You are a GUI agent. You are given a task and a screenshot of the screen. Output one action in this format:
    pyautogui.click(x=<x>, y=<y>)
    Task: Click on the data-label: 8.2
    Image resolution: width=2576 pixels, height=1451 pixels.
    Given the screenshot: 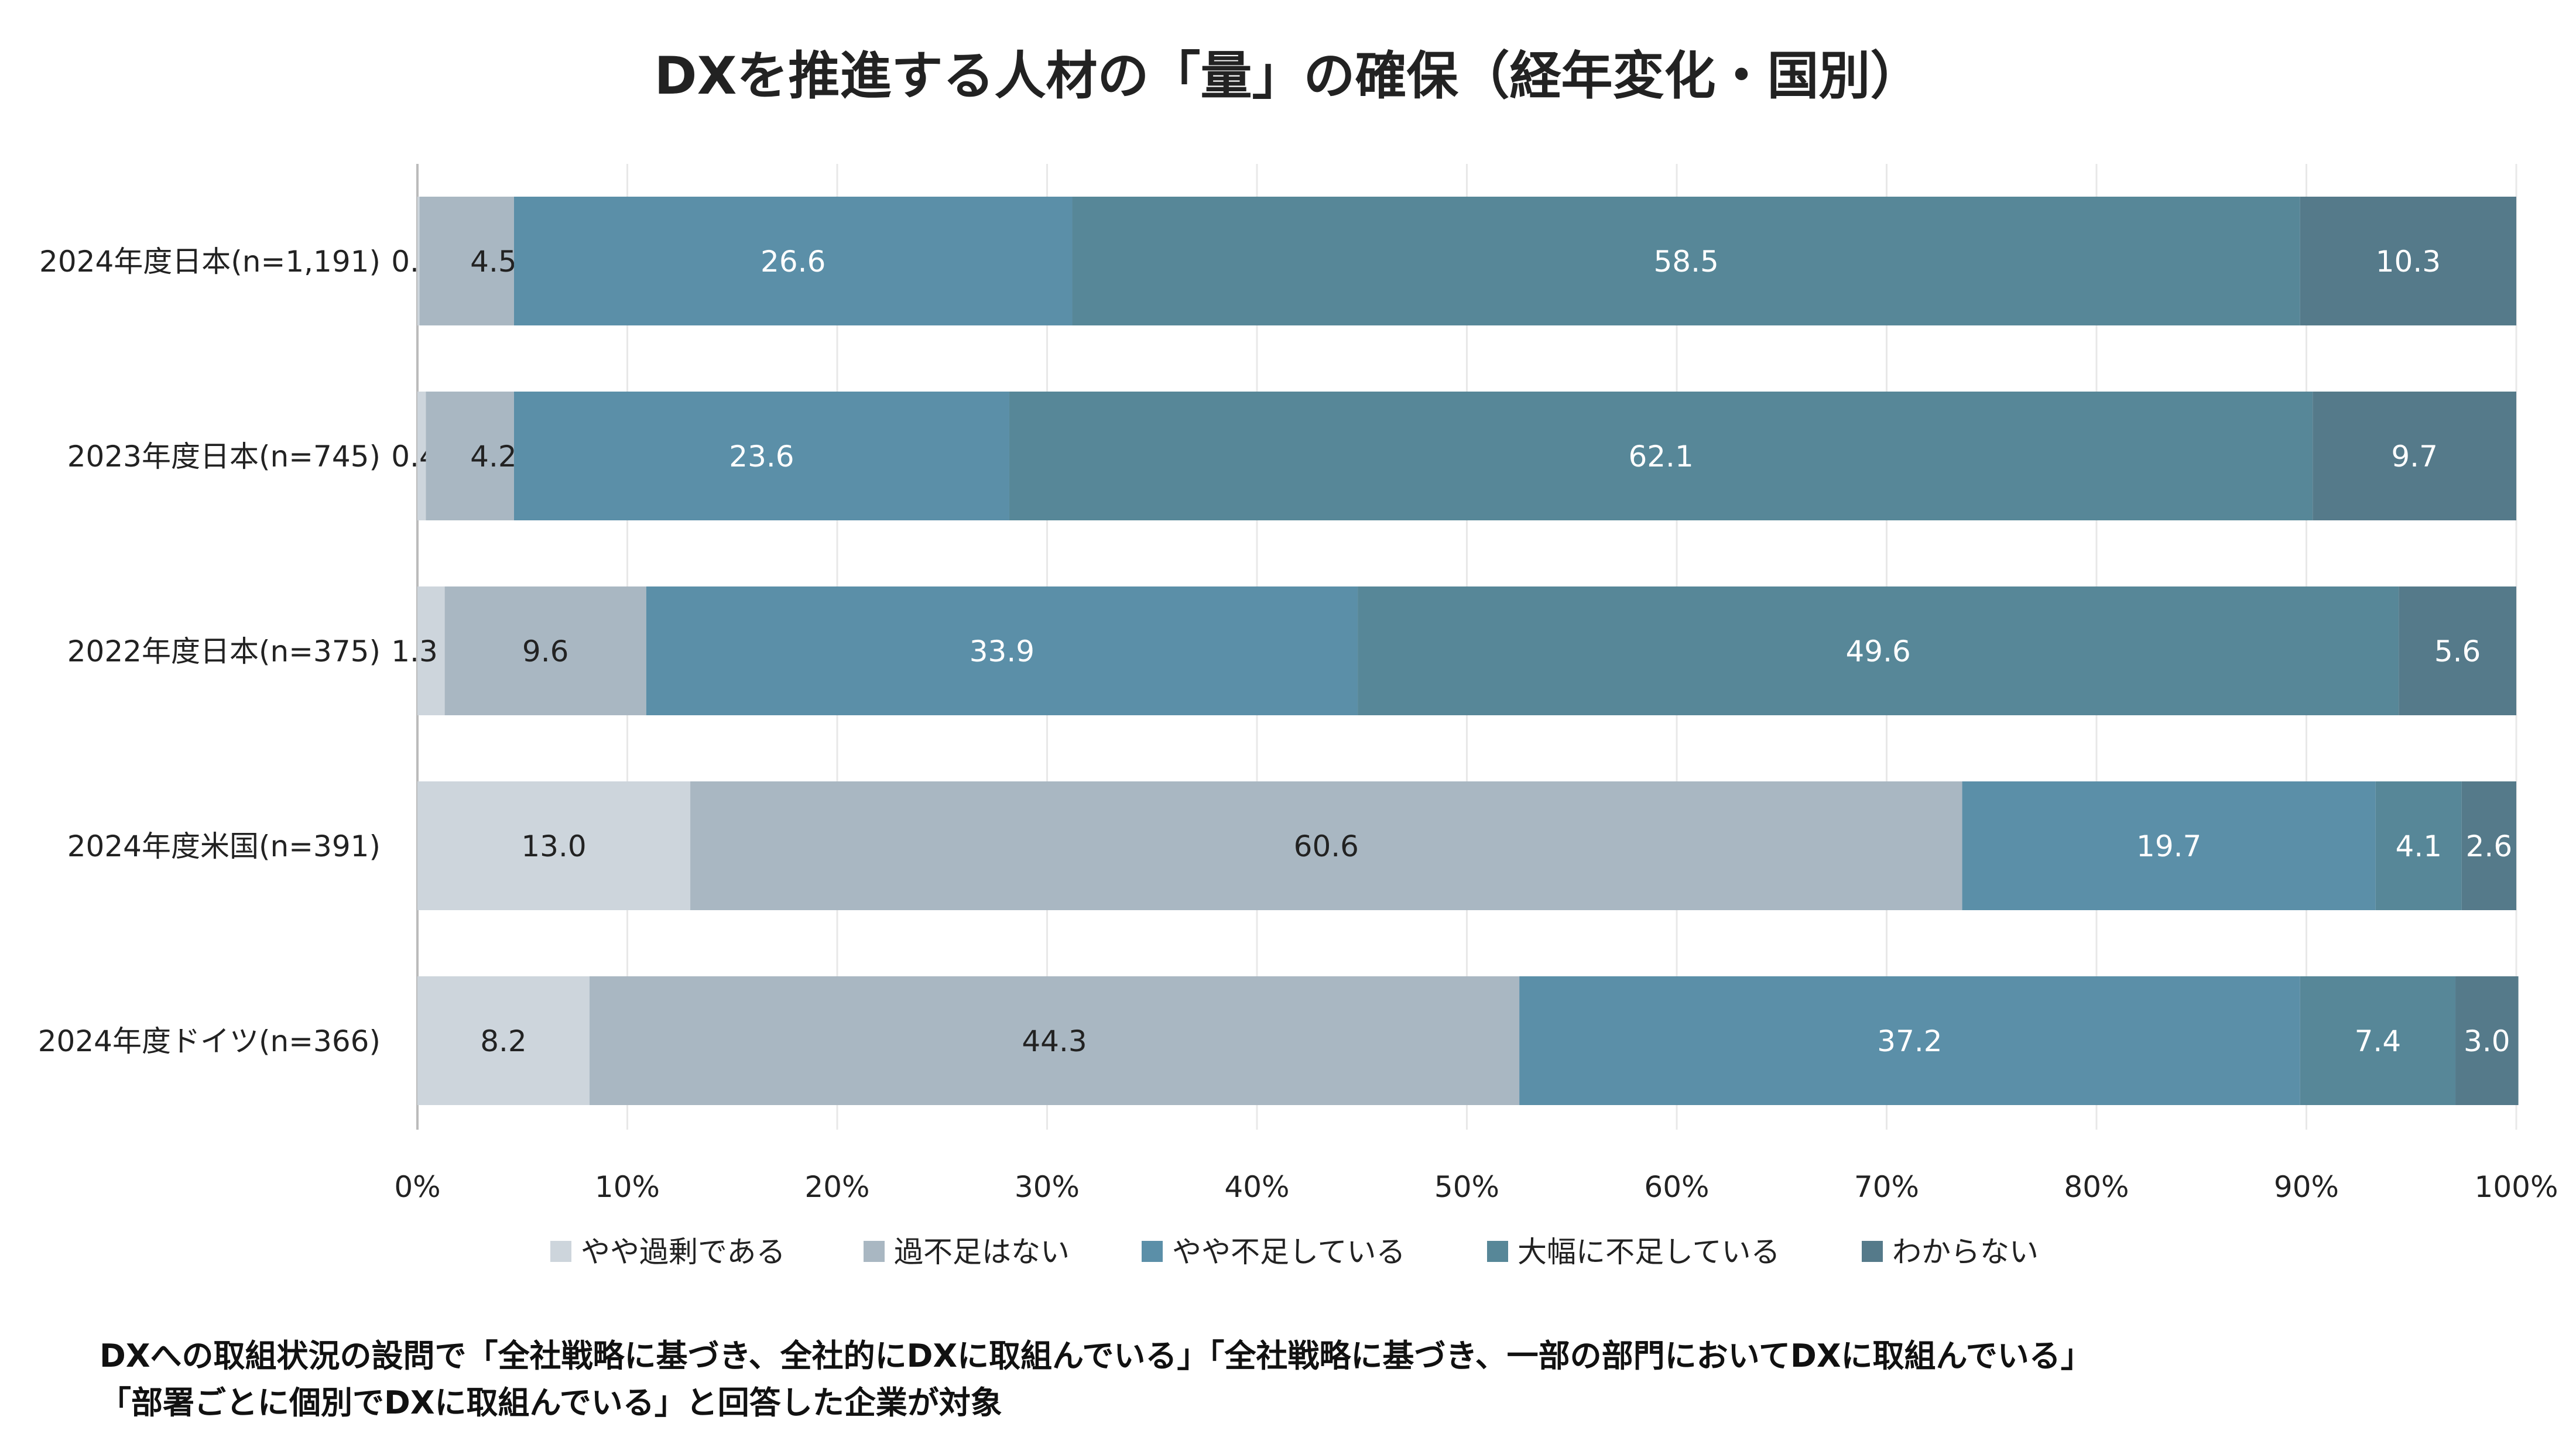 What is the action you would take?
    pyautogui.click(x=503, y=1041)
    